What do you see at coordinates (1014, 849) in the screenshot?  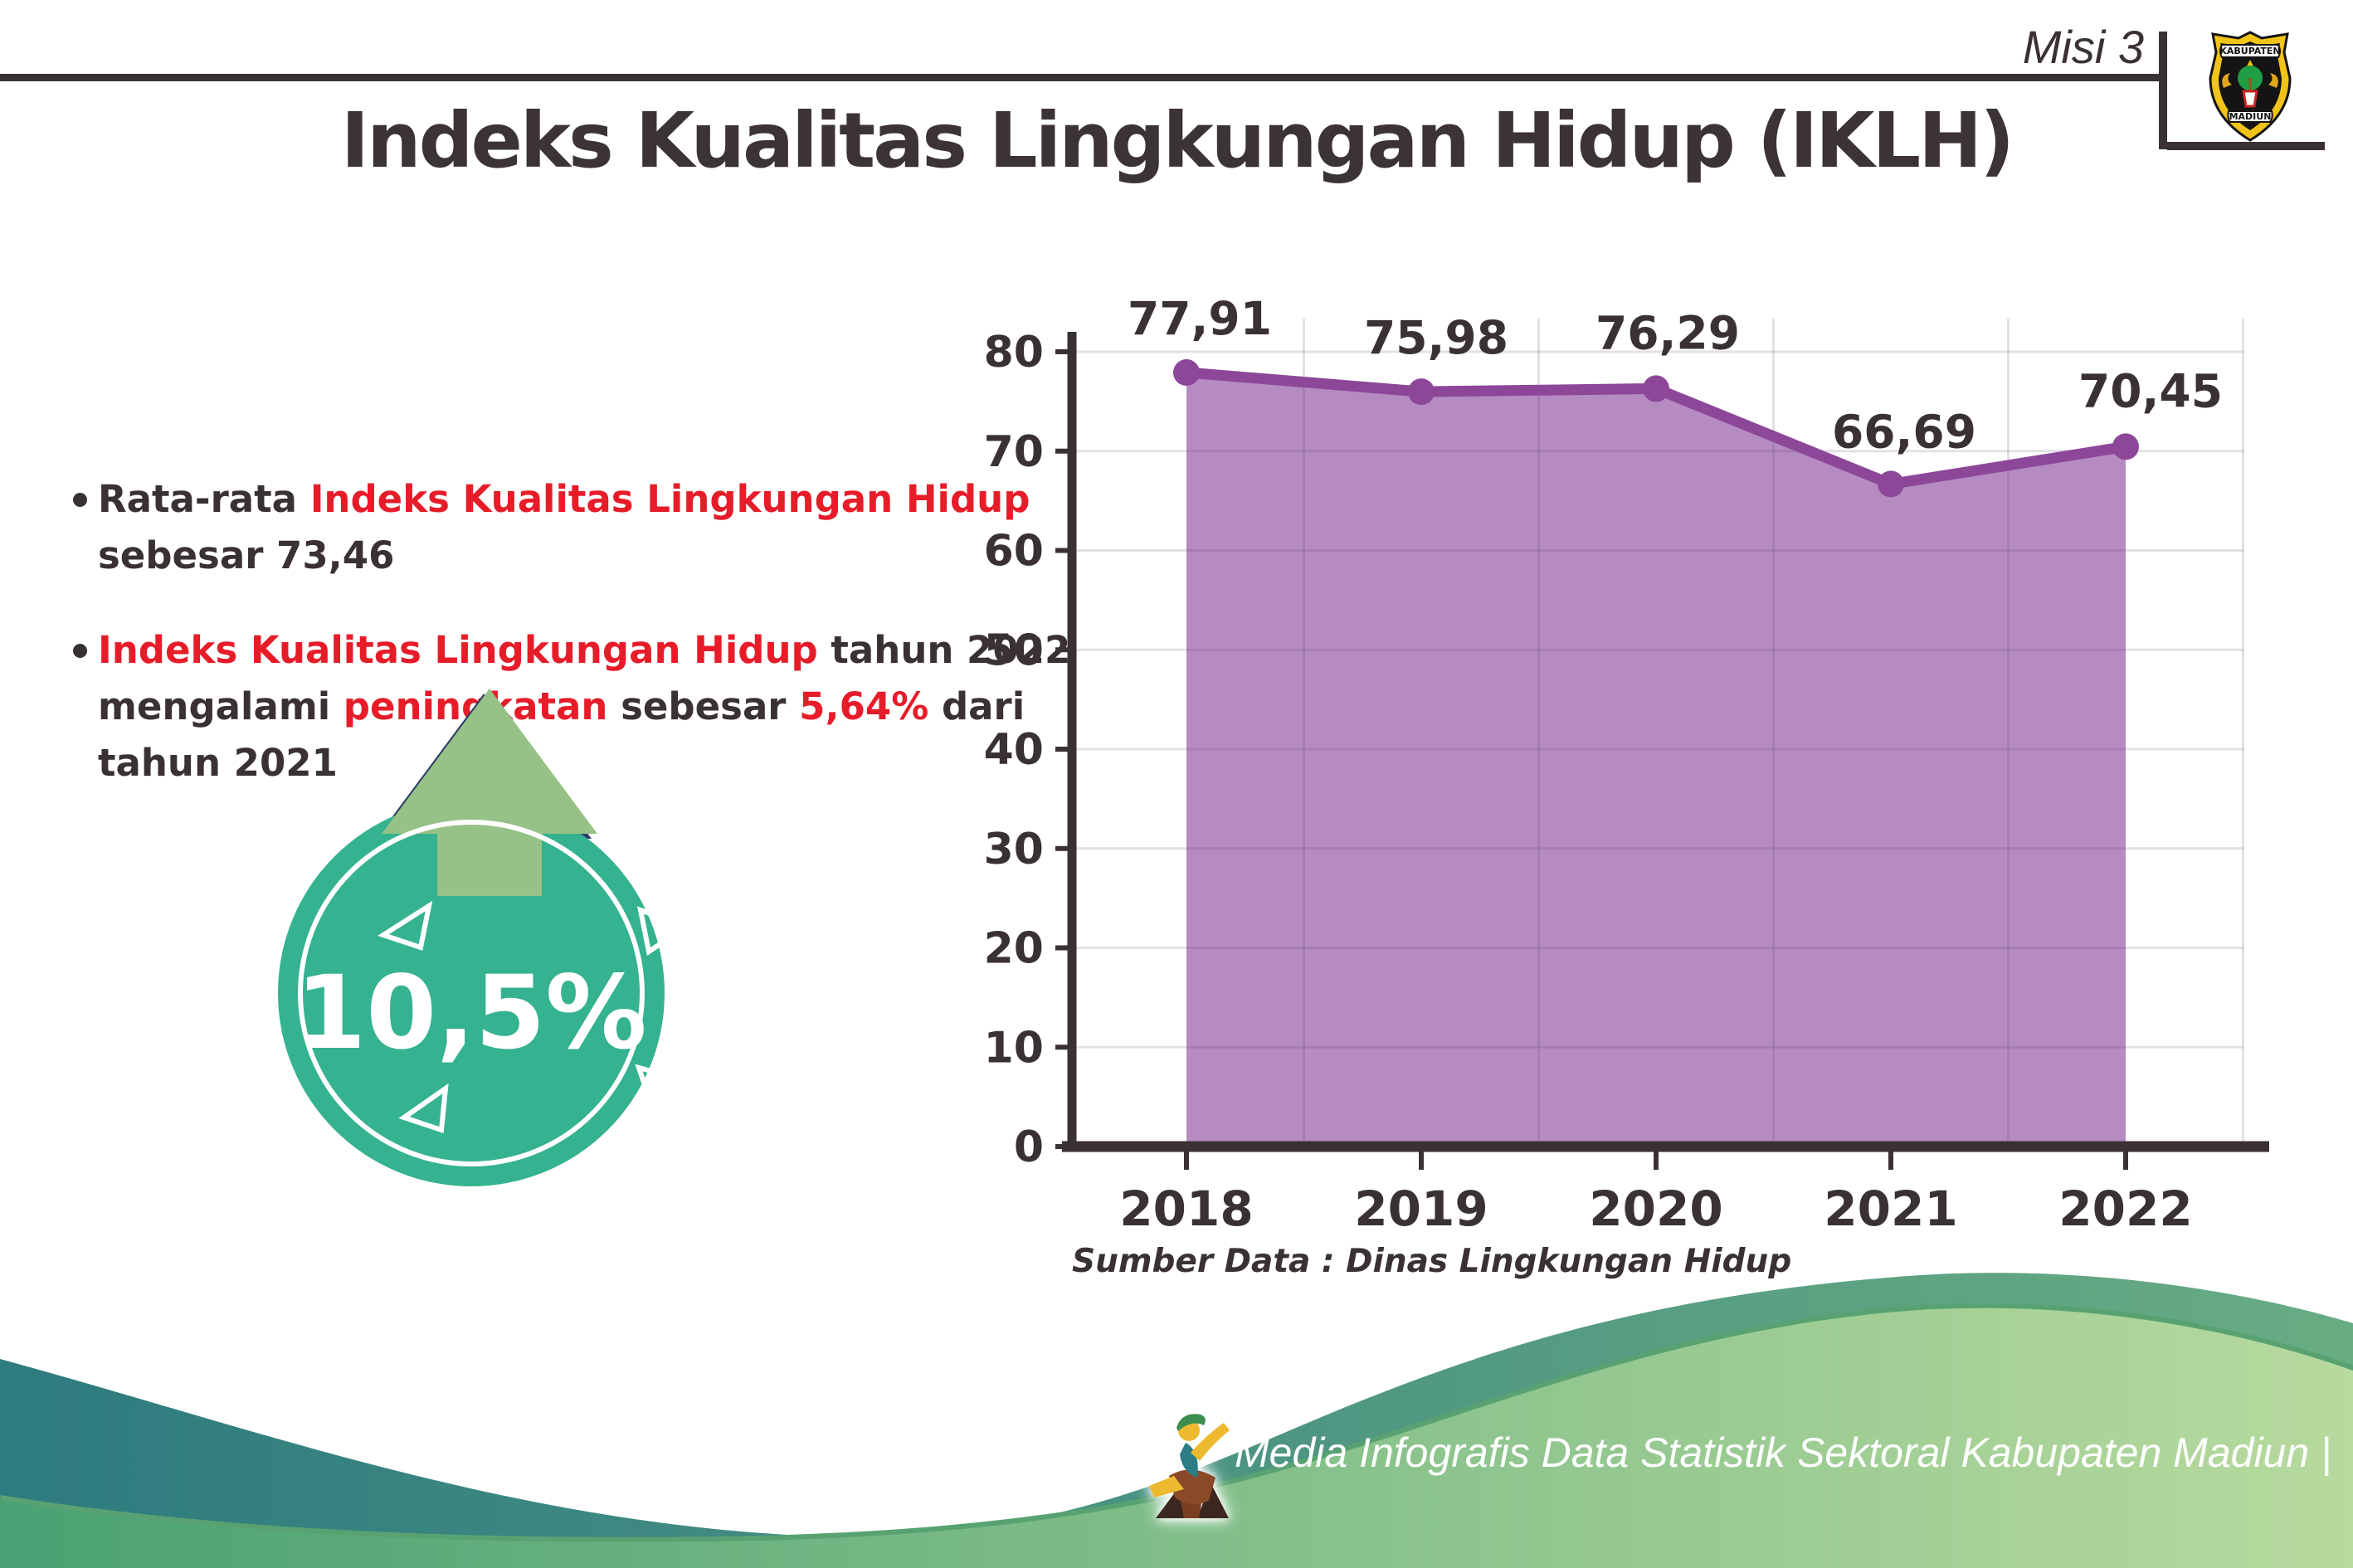 I see `y-tick-label: 30` at bounding box center [1014, 849].